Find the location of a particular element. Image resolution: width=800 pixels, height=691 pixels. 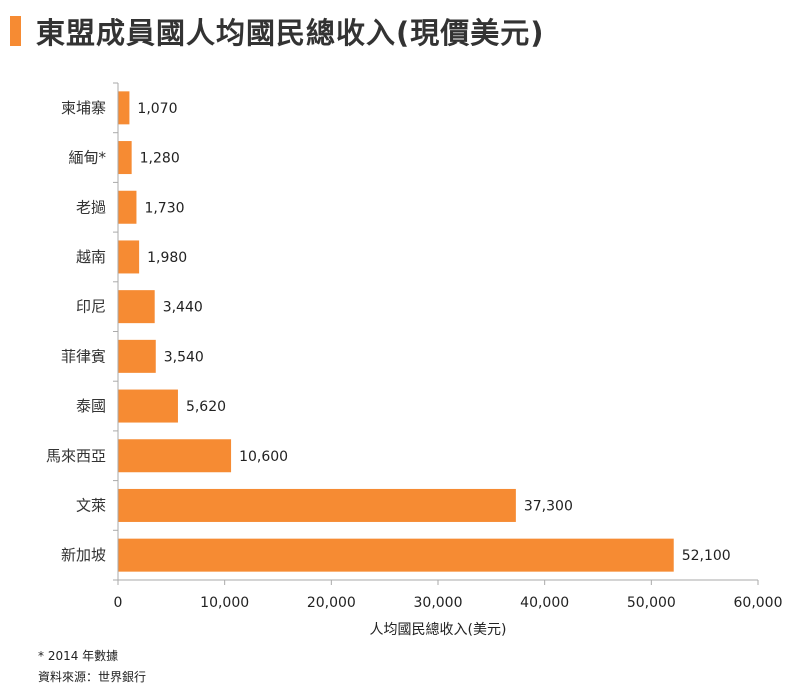

category-label-4: 印尼 is located at coordinates (91, 307).